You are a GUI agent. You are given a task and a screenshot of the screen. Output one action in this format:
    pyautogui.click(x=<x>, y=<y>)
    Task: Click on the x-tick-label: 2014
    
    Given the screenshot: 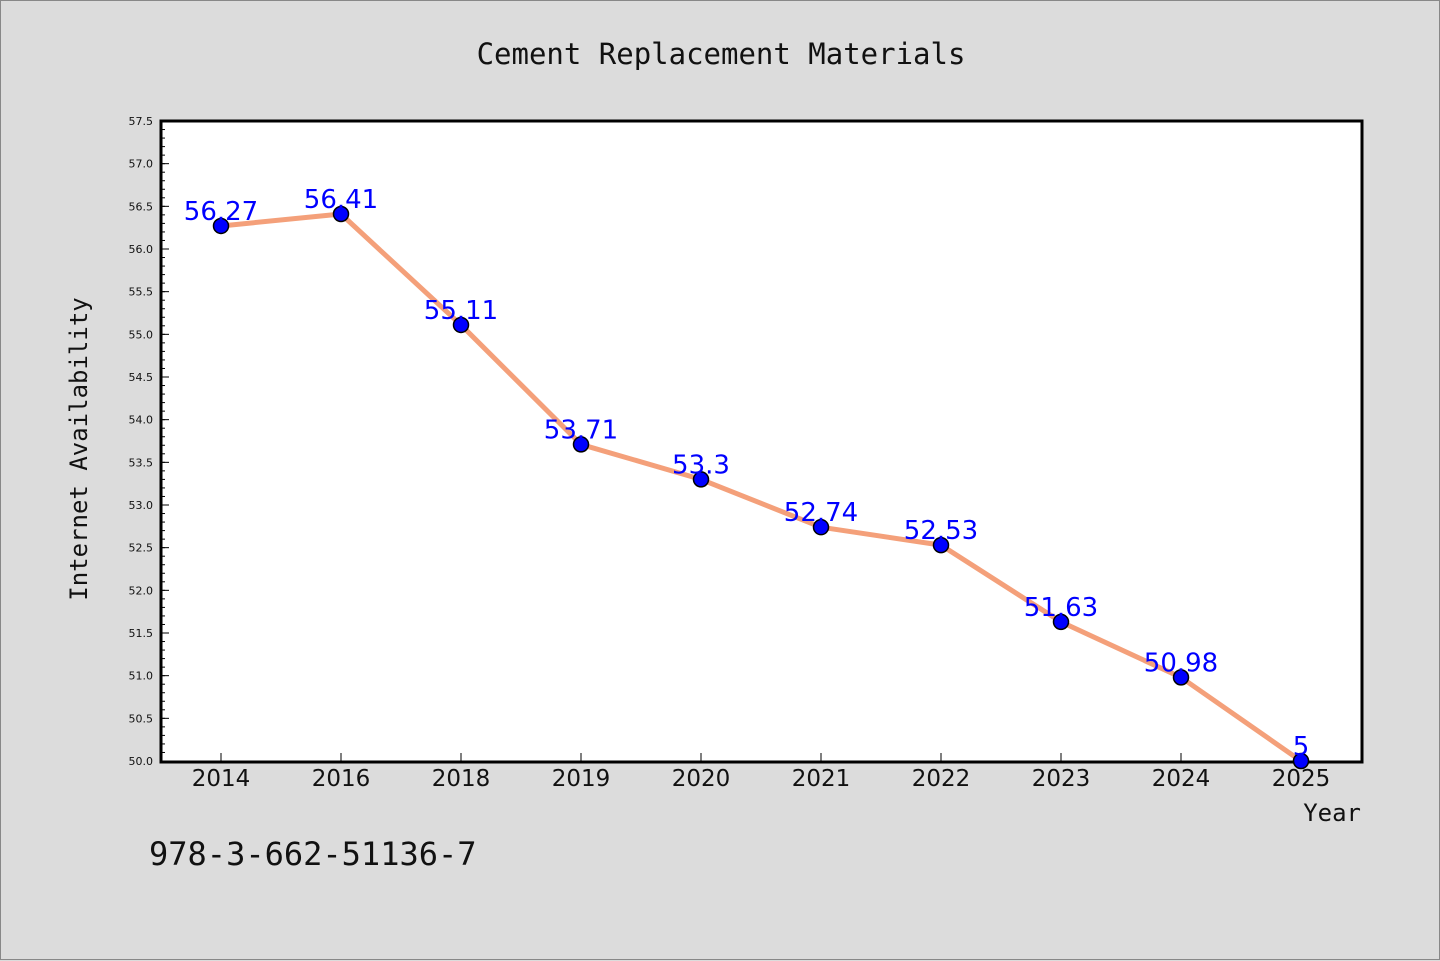 What is the action you would take?
    pyautogui.click(x=221, y=779)
    